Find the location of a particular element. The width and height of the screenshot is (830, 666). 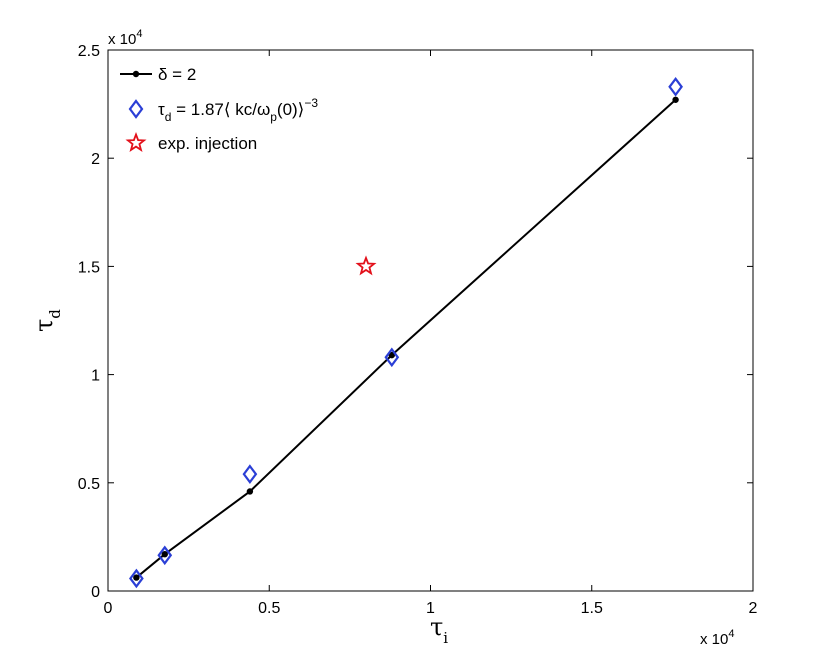

x-tick-label: 0 is located at coordinates (108, 608).